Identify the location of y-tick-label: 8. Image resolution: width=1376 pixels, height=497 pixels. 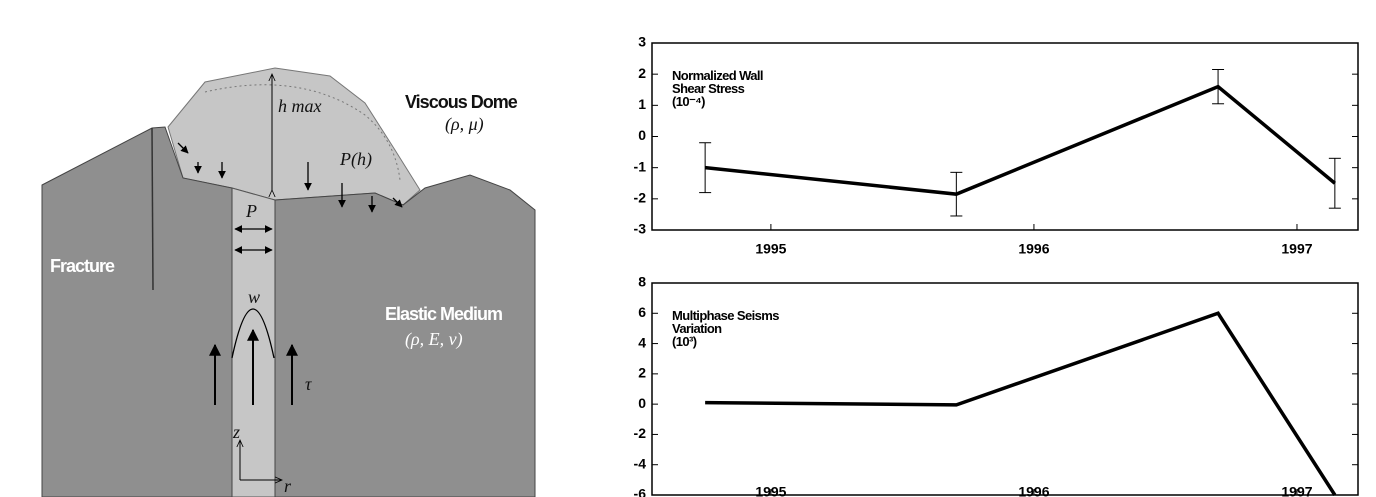
(642, 282).